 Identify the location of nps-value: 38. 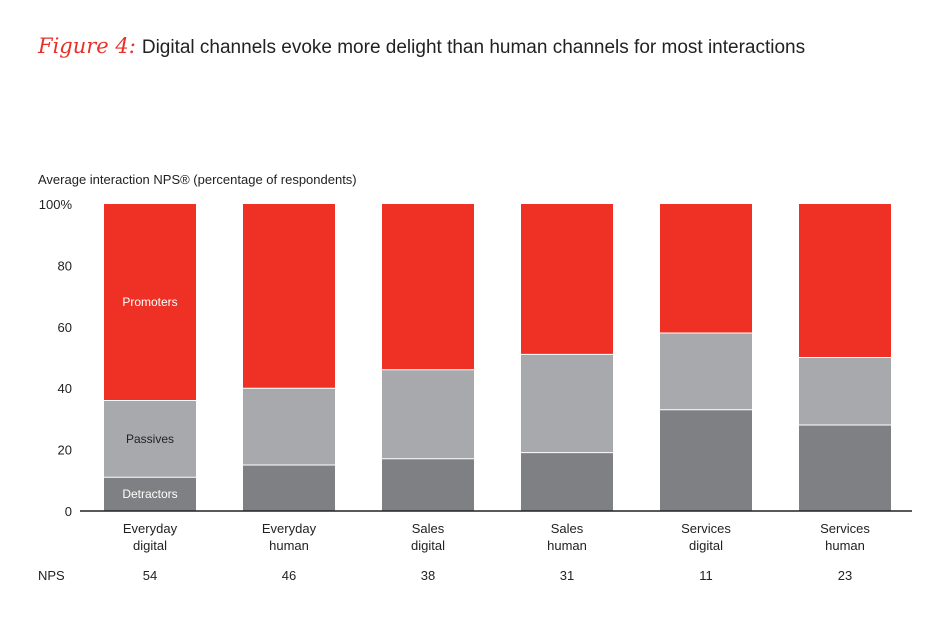
(428, 575).